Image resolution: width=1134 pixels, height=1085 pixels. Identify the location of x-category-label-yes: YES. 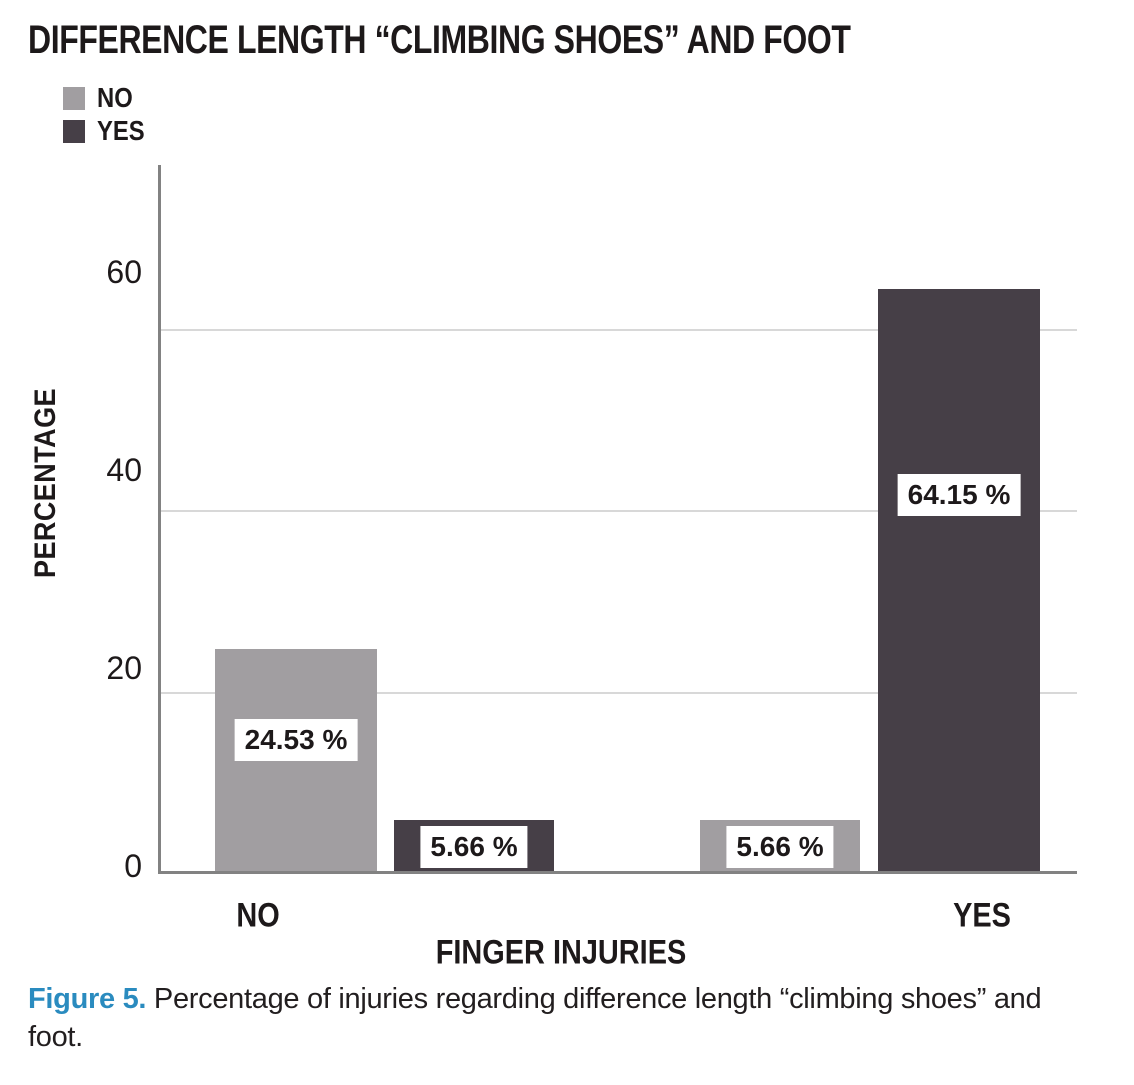
(982, 915).